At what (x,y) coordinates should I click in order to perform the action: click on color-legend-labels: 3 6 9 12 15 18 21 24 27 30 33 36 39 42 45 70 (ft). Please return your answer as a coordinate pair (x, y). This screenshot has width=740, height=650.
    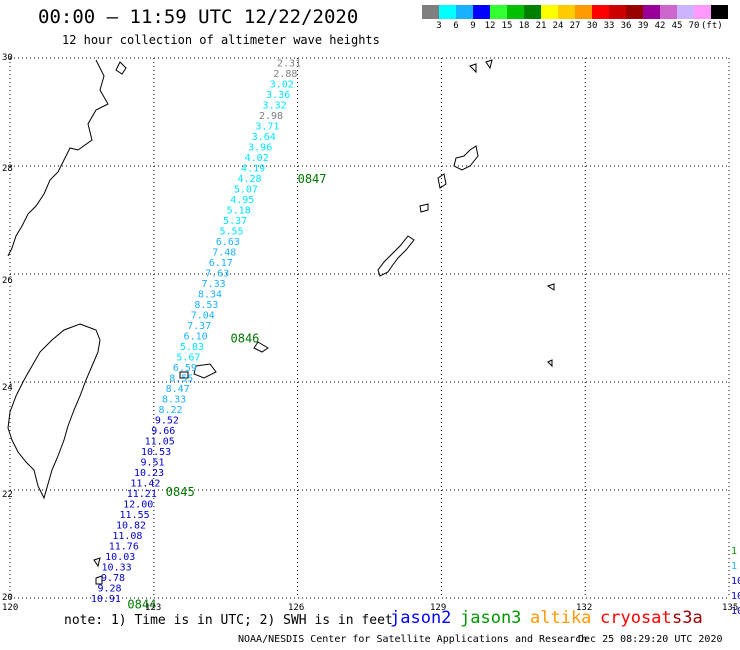
    Looking at the image, I should click on (581, 27).